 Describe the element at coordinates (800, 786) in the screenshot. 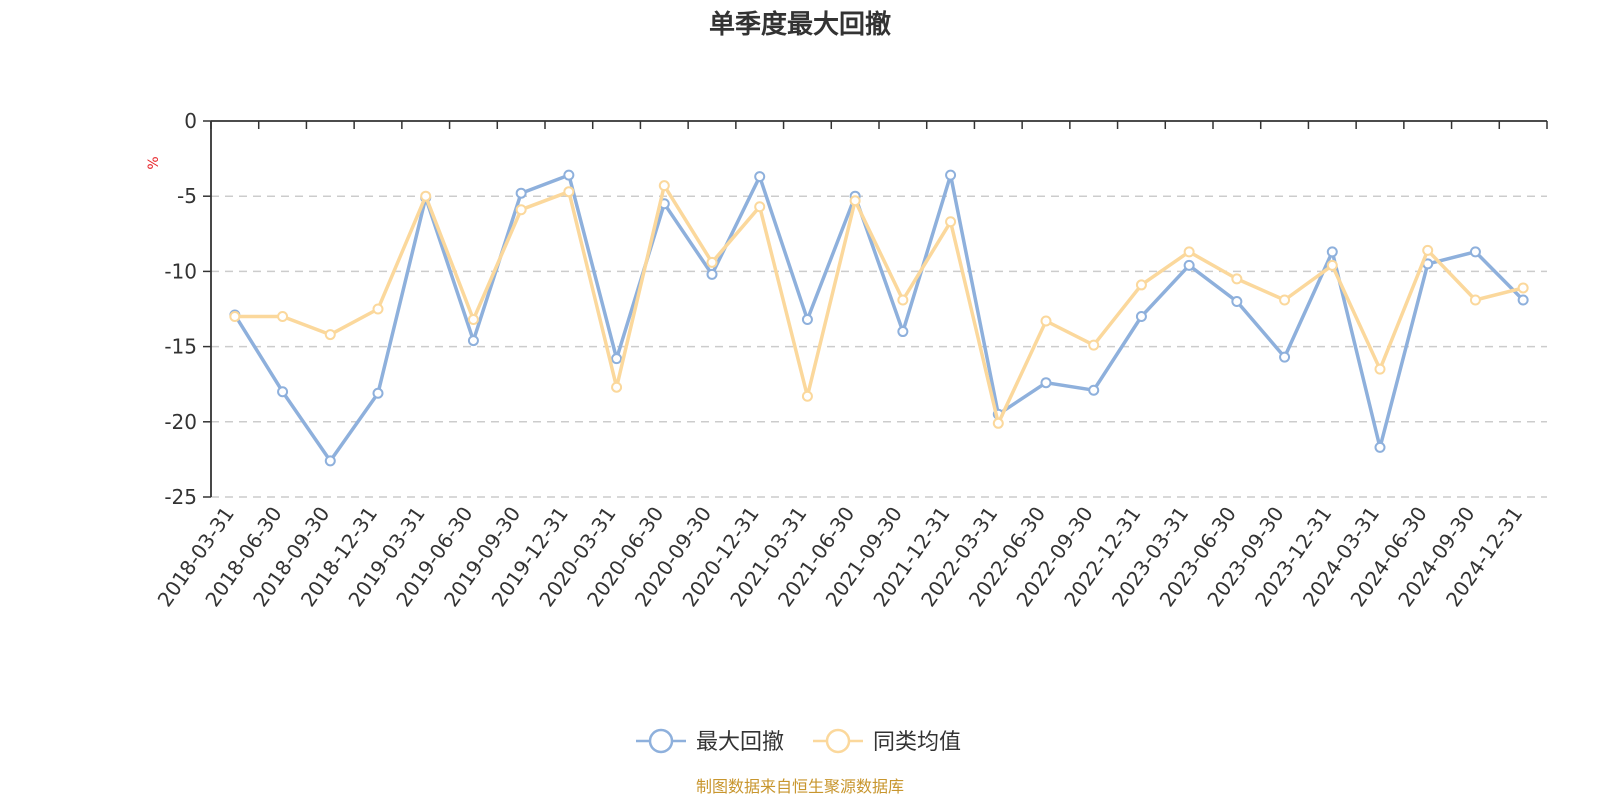

I see `source-note: 制图数据来自恒生聚源数据库` at that location.